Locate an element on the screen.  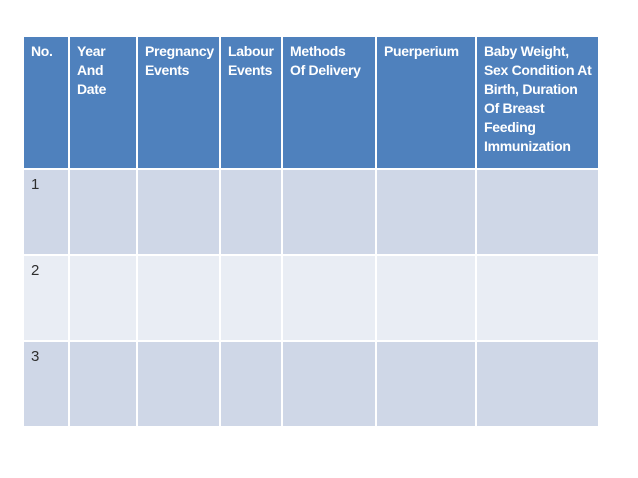
column-header-year-and-date: Year And Date is located at coordinates (103, 102).